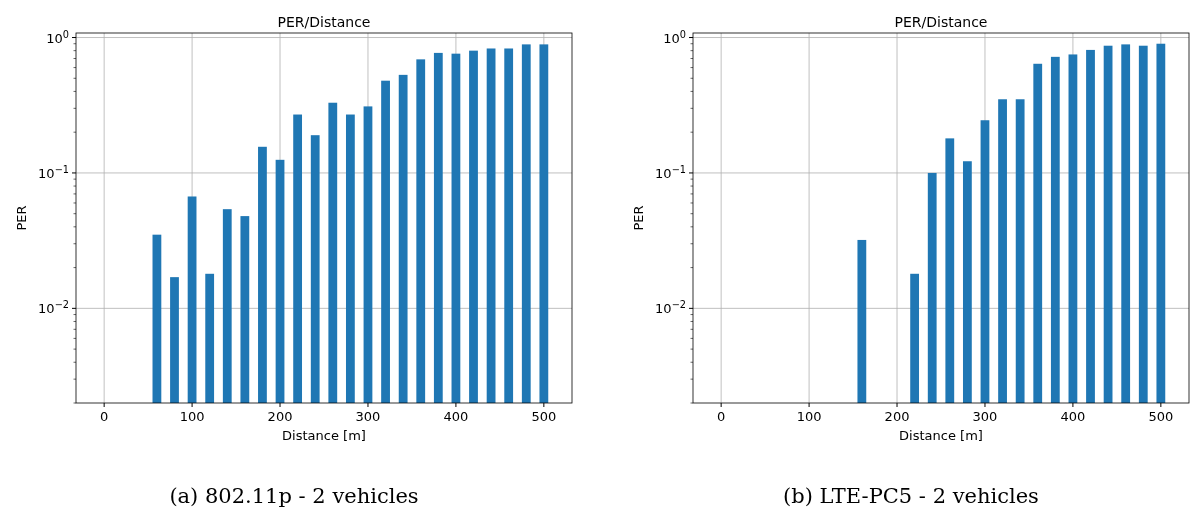 This screenshot has width=1198, height=515. Describe the element at coordinates (294, 496) in the screenshot. I see `text: (a) 802.11p - 2 vehicles` at that location.